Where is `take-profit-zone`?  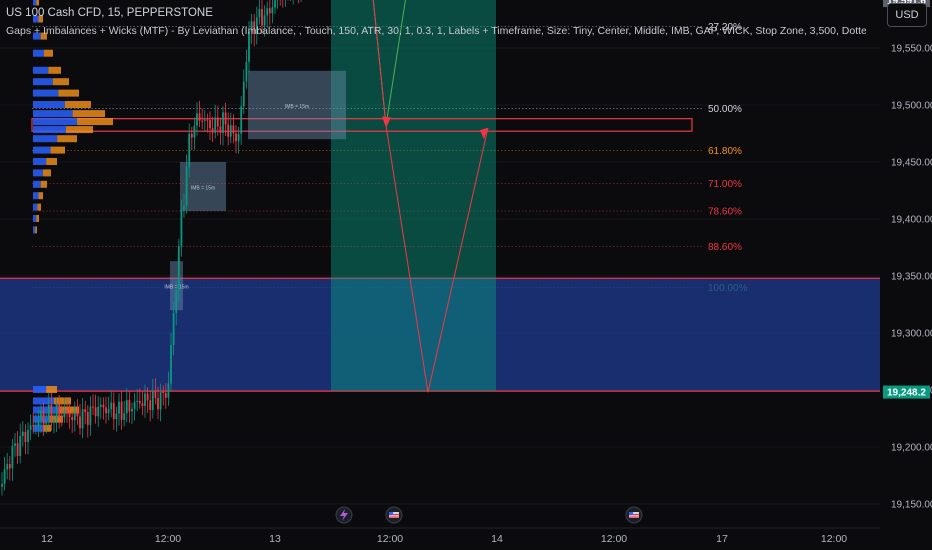 take-profit-zone is located at coordinates (413, 196).